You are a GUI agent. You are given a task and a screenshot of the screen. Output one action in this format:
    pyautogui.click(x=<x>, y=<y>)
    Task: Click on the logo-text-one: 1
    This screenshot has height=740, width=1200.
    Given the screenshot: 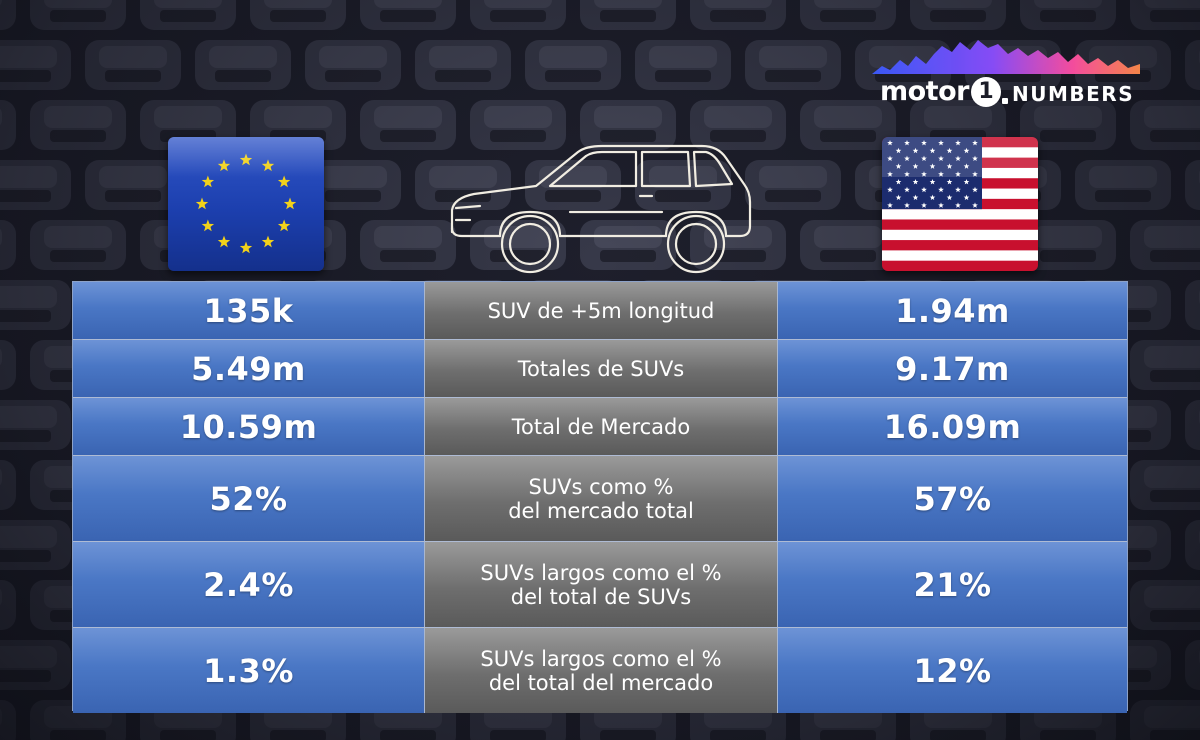 What is the action you would take?
    pyautogui.click(x=986, y=92)
    